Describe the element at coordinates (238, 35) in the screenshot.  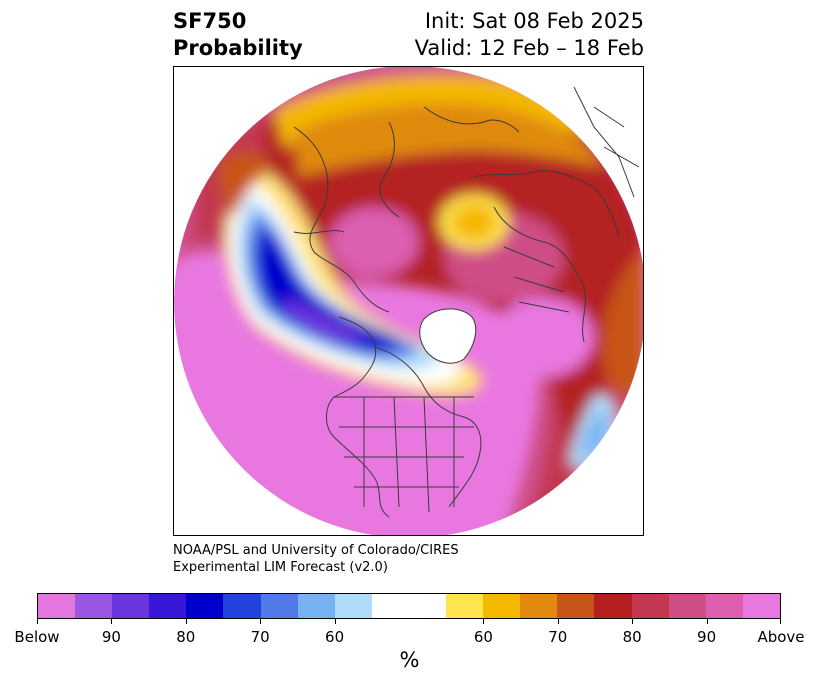
I see `title-left: SF750 Probability` at that location.